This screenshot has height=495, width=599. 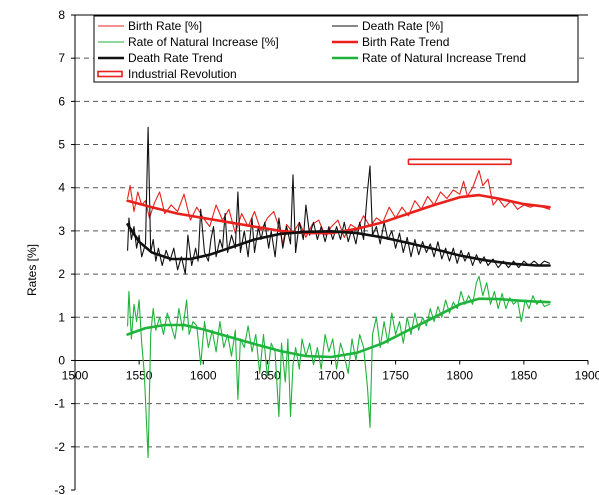 I want to click on legend-item-birth-rate-label: Birth Rate [%], so click(x=165, y=26).